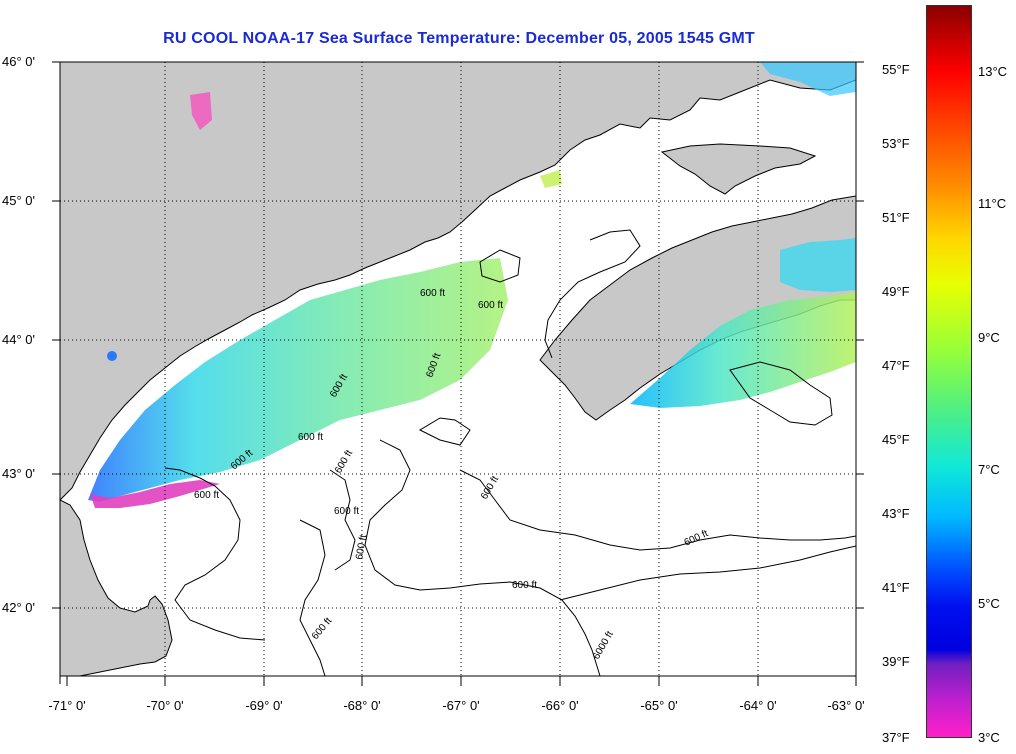  I want to click on sst-patch-gulf-of-maine, so click(298, 380).